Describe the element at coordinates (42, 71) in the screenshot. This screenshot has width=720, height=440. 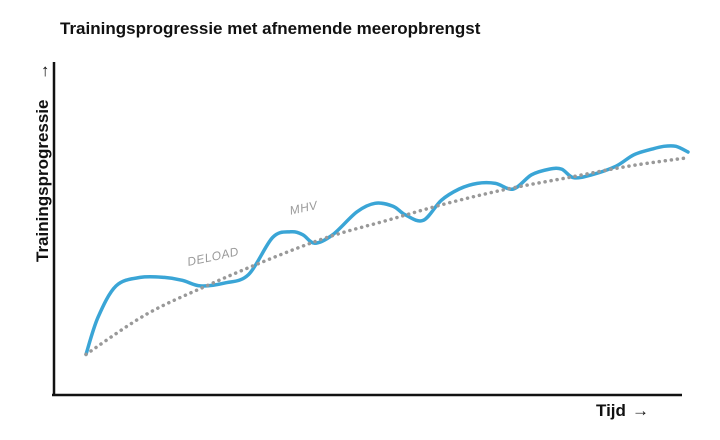
I see `y-axis-arrow: →` at that location.